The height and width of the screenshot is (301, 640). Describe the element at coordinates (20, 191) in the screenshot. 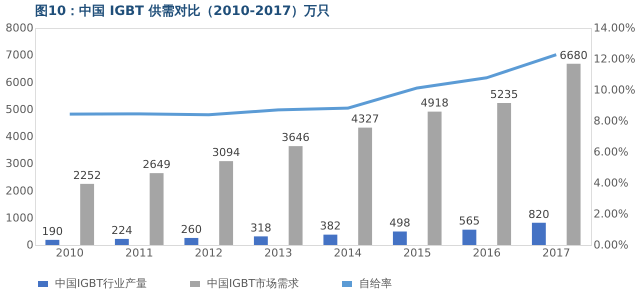

I see `y-tick-label: 2000` at that location.